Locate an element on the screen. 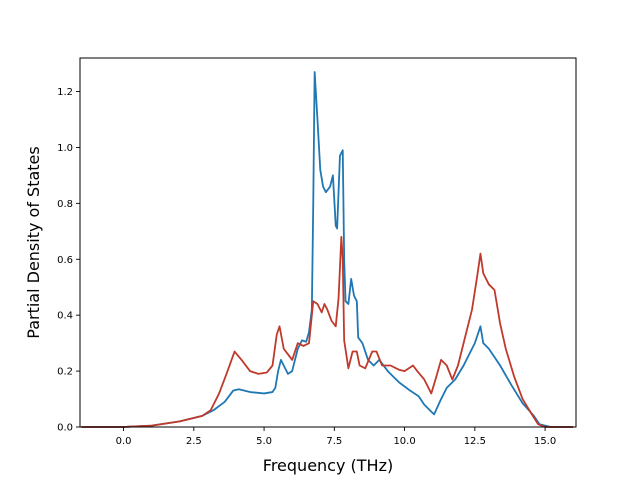 The width and height of the screenshot is (640, 480). y-tick-label: 0.2 is located at coordinates (65, 372).